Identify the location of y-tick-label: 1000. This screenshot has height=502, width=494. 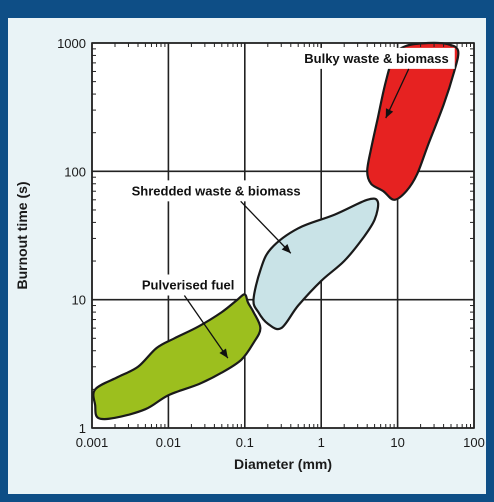
(71, 43).